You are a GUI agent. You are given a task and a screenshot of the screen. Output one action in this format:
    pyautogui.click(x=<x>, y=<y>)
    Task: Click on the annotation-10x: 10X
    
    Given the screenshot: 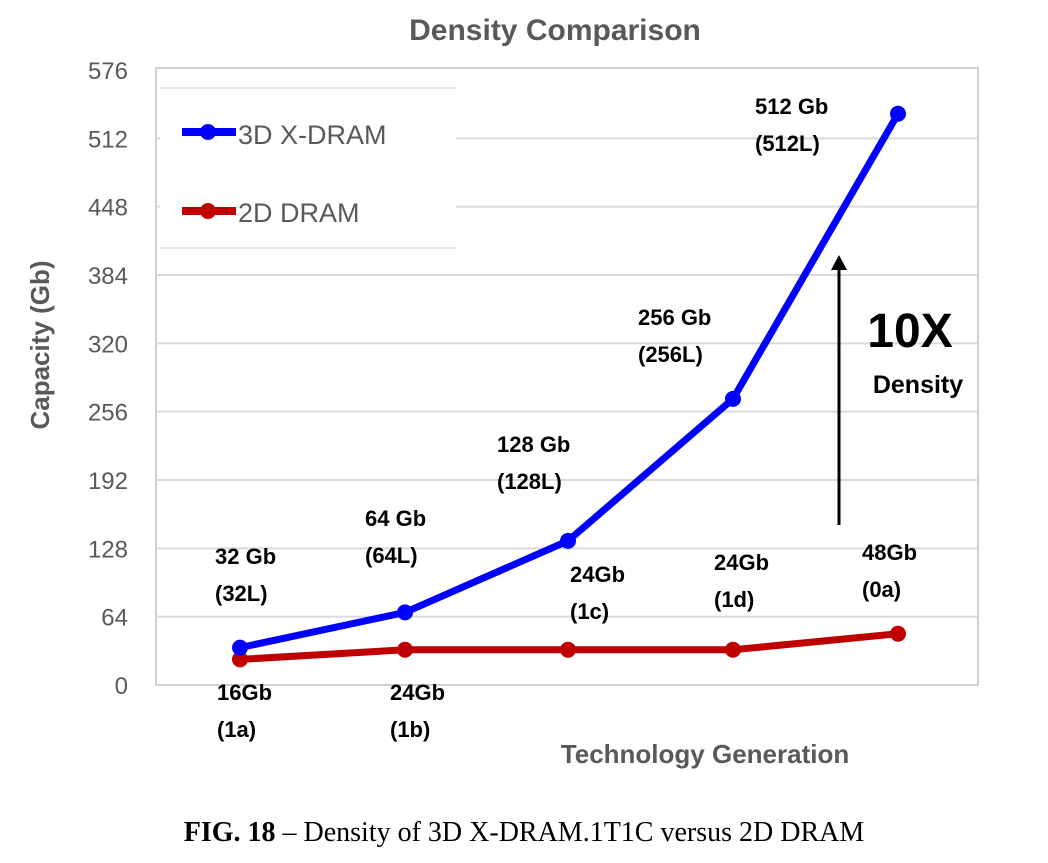 What is the action you would take?
    pyautogui.click(x=909, y=331)
    